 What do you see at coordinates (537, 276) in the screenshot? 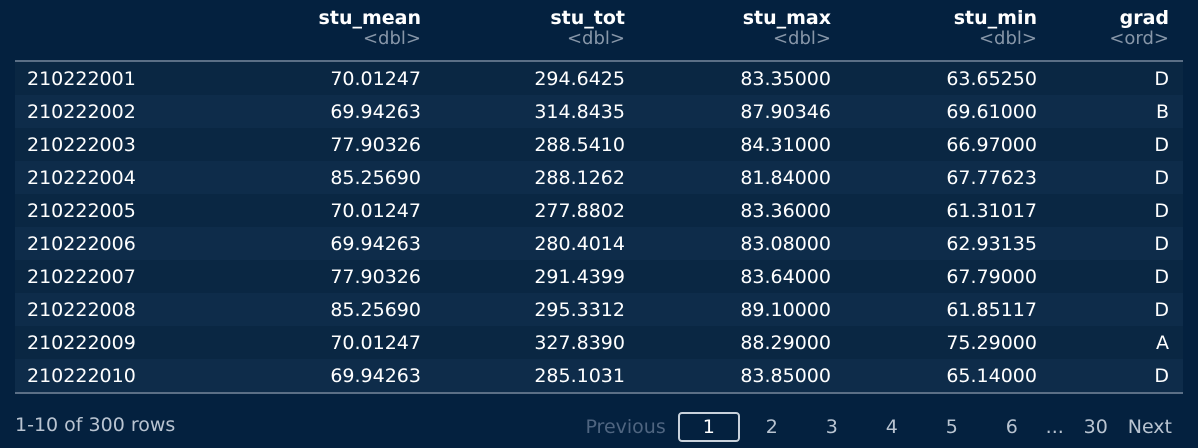
I see `table-cell: 291.4399` at bounding box center [537, 276].